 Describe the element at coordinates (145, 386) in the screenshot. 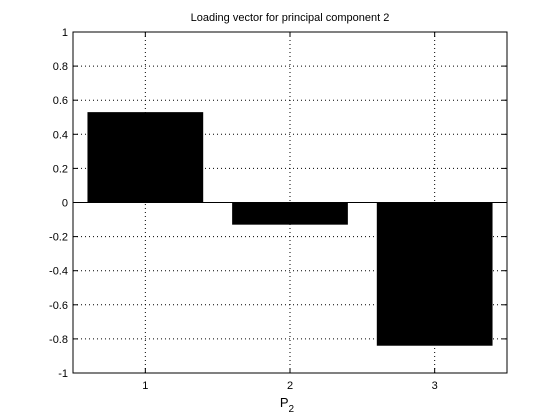

I see `x-tick-label: 1` at that location.